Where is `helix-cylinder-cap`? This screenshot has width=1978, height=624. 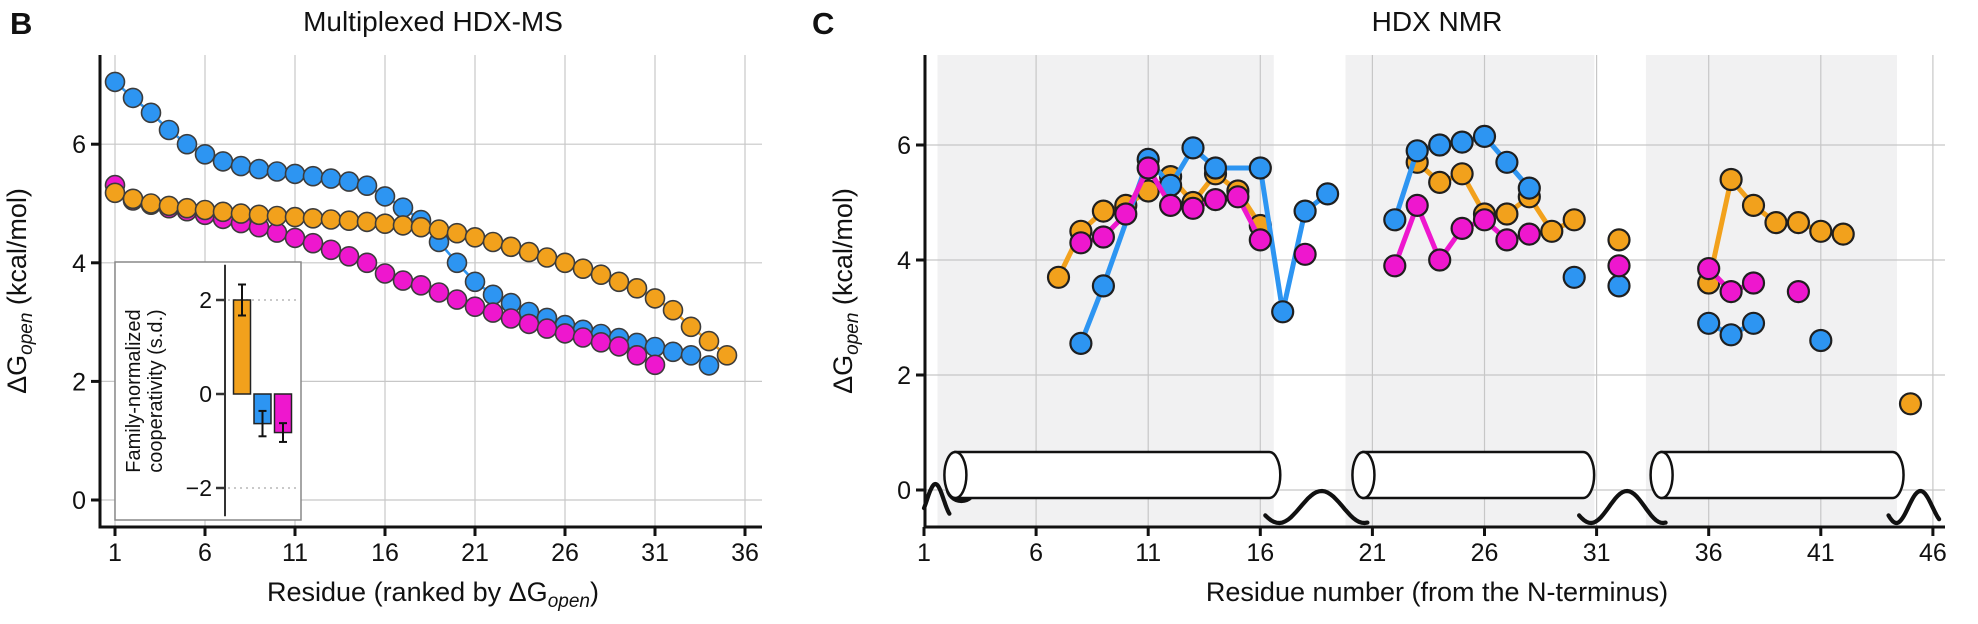
helix-cylinder-cap is located at coordinates (1363, 475).